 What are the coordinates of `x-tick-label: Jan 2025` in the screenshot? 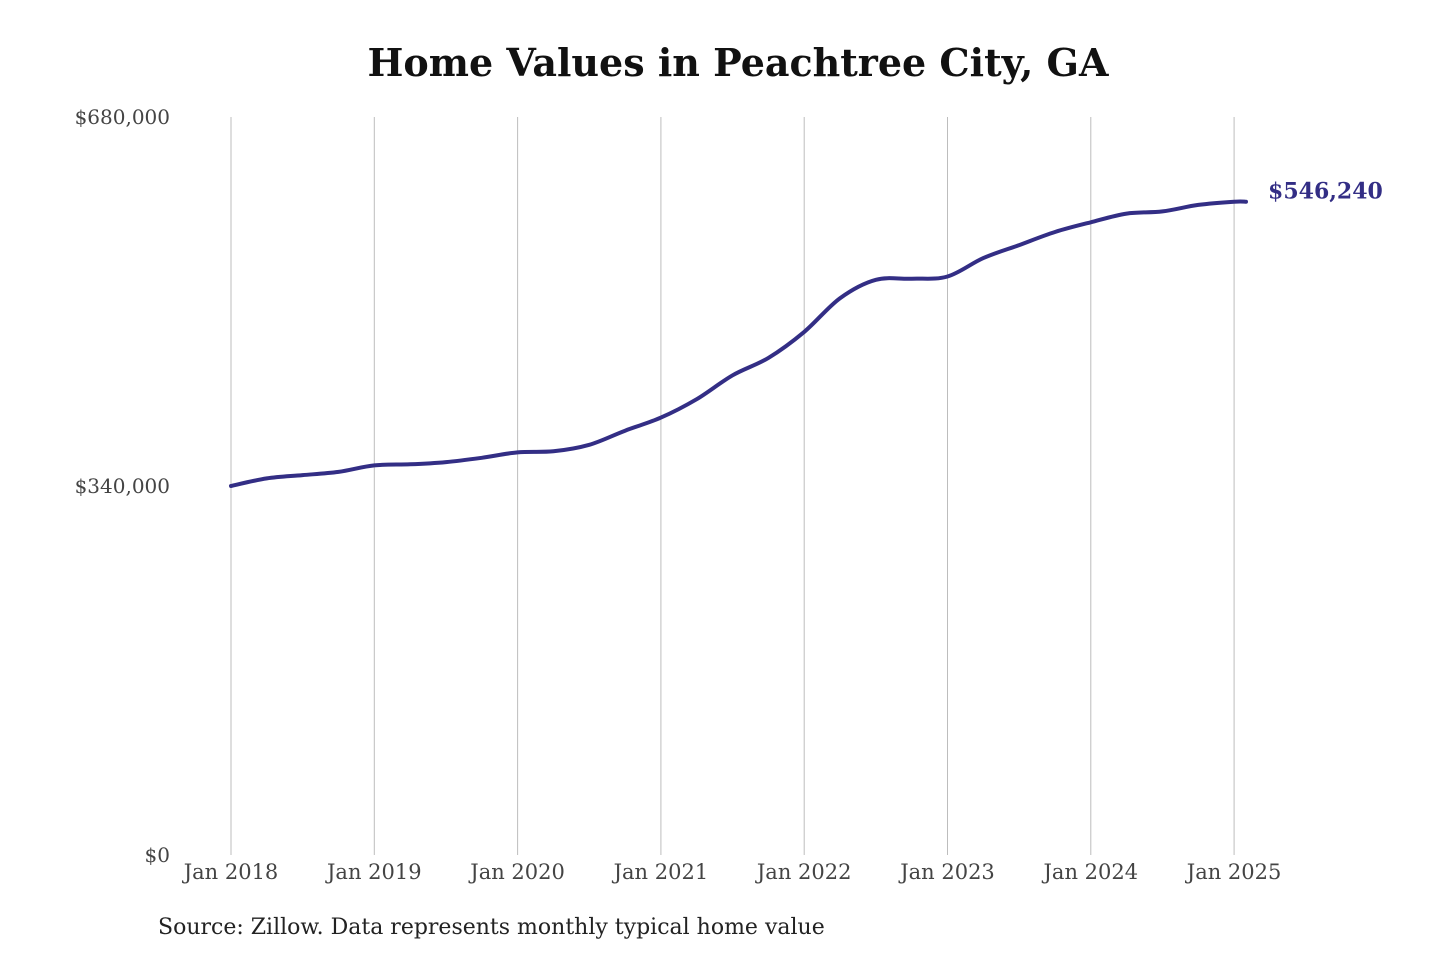 It's located at (1233, 872).